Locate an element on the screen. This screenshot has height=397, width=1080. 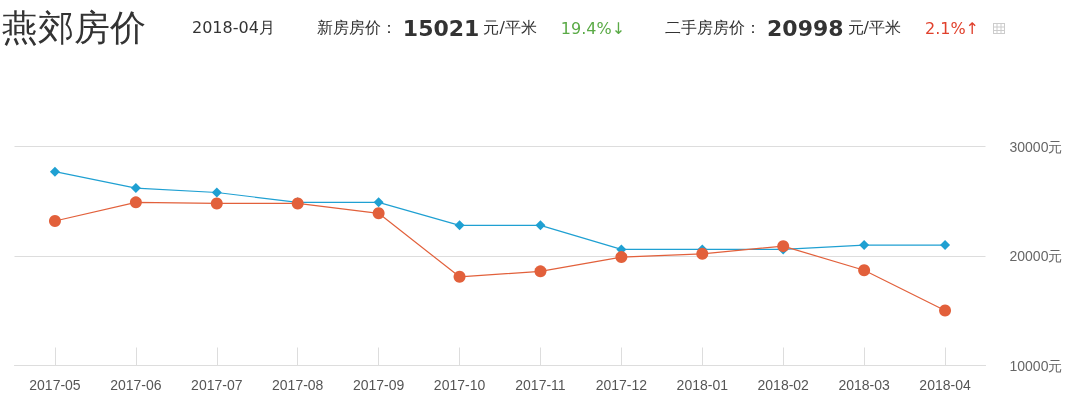
x-tick-label: 2017-11 is located at coordinates (540, 384).